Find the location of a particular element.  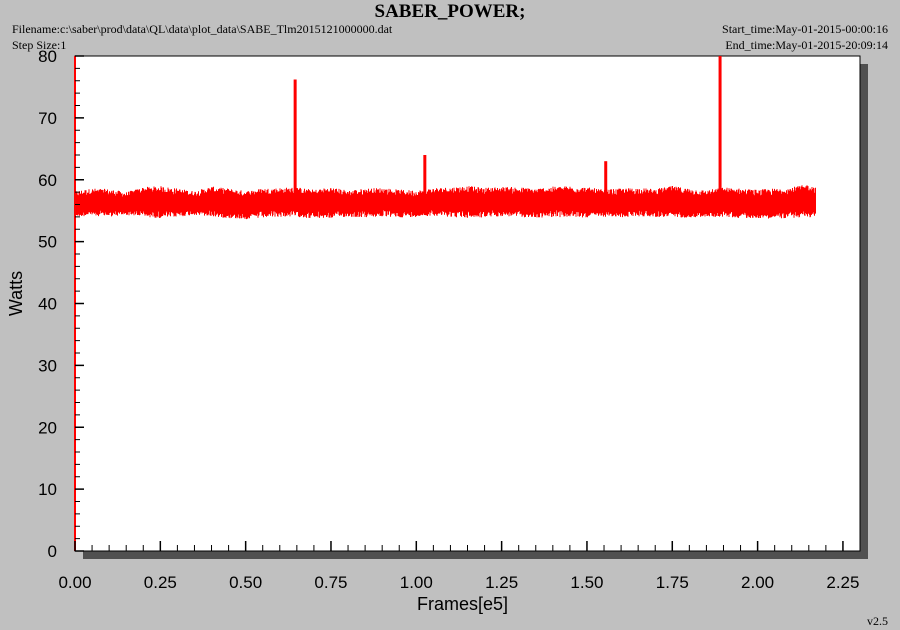

y-tick-label: 70 is located at coordinates (47, 118).